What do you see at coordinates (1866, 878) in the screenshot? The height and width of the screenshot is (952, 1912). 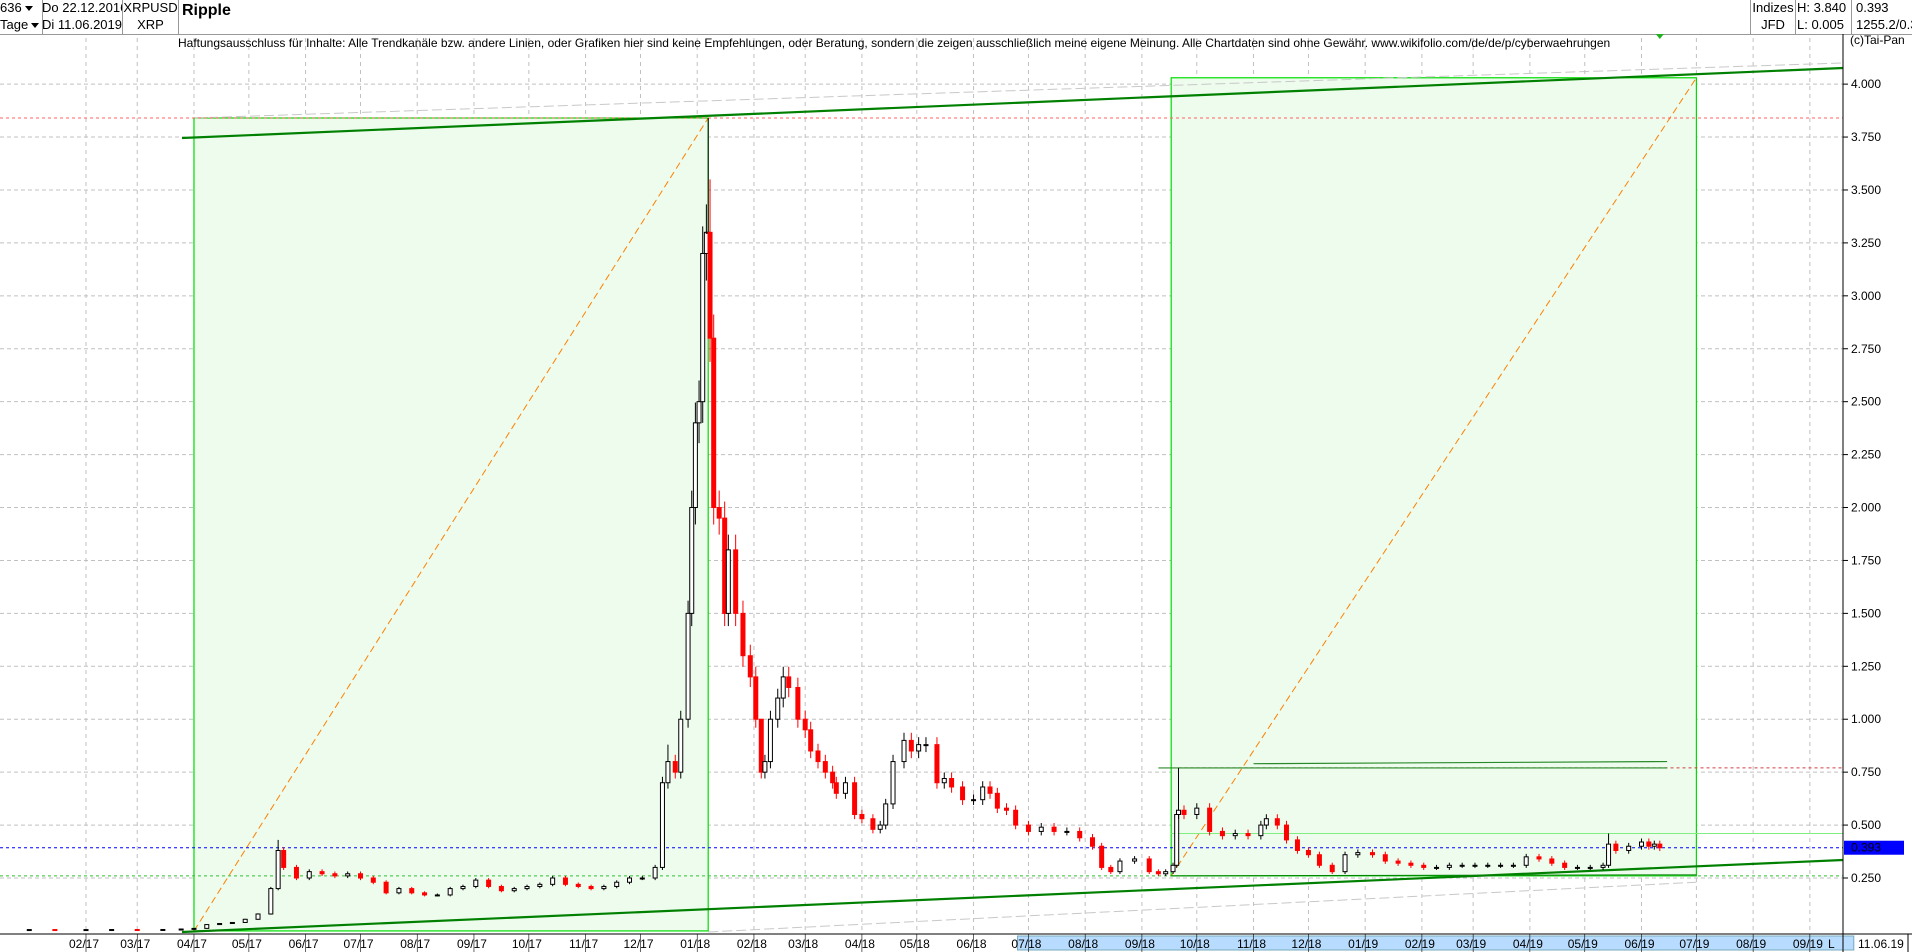 I see `y-tick-label: 0.250` at bounding box center [1866, 878].